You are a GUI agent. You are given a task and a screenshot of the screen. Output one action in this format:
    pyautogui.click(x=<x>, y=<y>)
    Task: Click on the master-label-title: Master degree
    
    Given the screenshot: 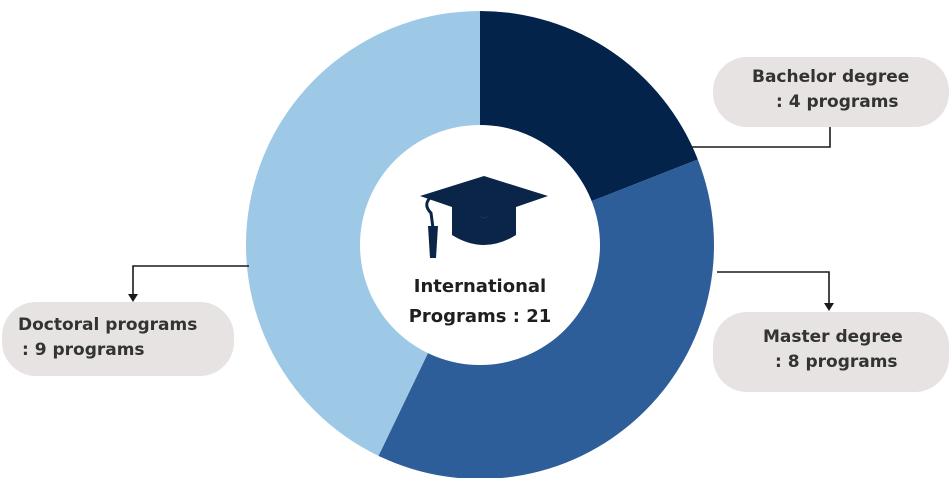 What is the action you would take?
    pyautogui.click(x=833, y=337)
    